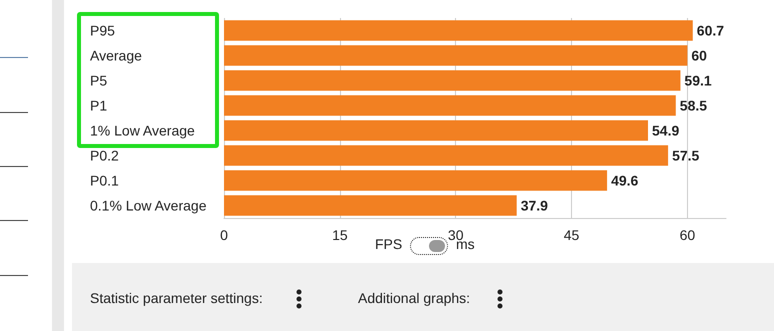  What do you see at coordinates (534, 206) in the screenshot?
I see `data-label: 37.9` at bounding box center [534, 206].